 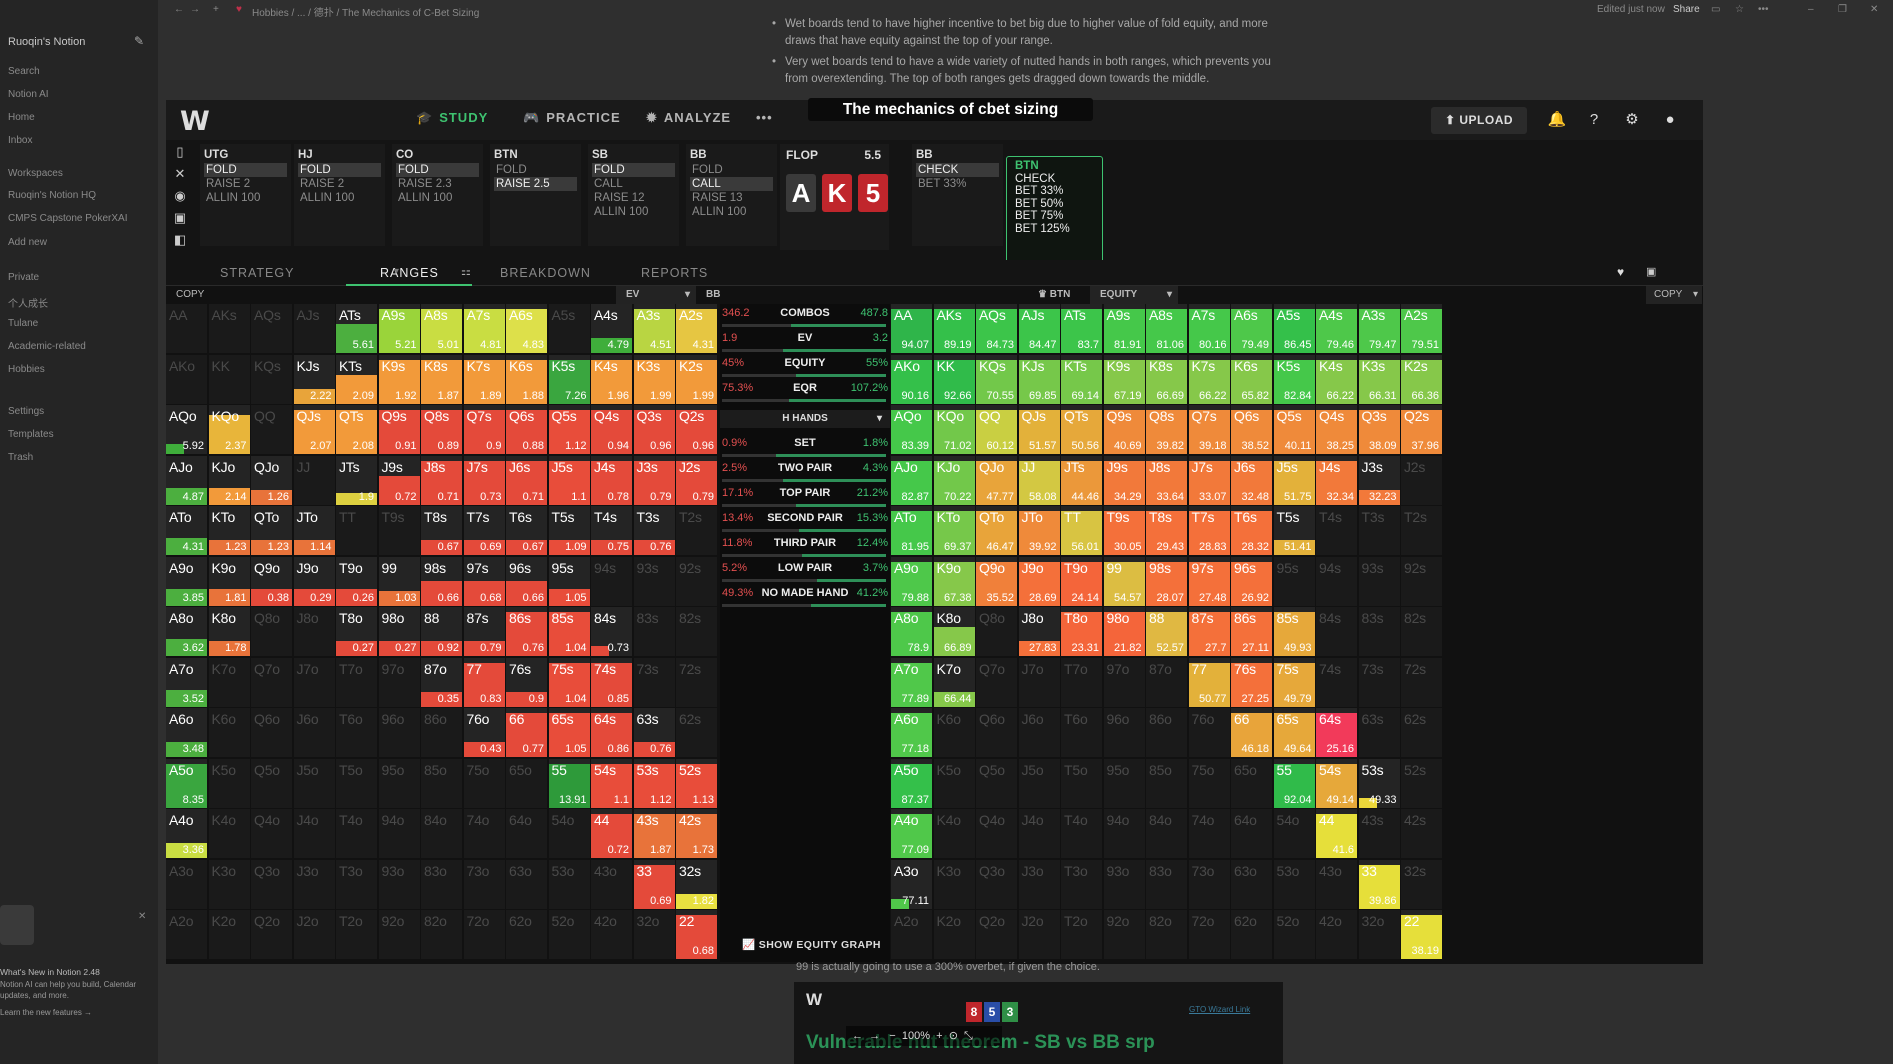 I want to click on hand-cell: 73o, so click(x=484, y=884).